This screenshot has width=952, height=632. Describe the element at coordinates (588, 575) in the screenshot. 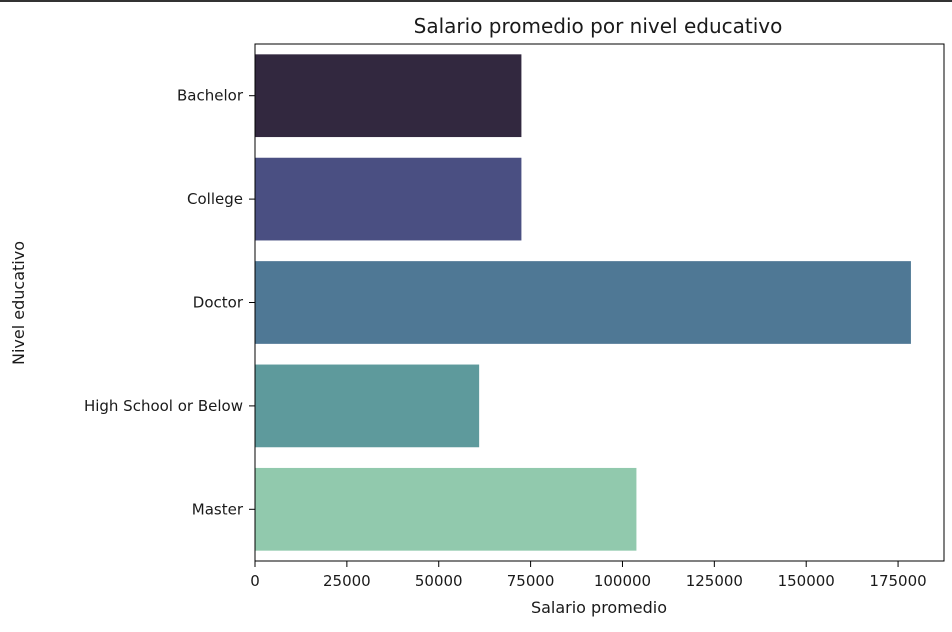

I see `x-axis-ticks: 0 25000 50000 75000 100000 125000 150000 175000` at that location.